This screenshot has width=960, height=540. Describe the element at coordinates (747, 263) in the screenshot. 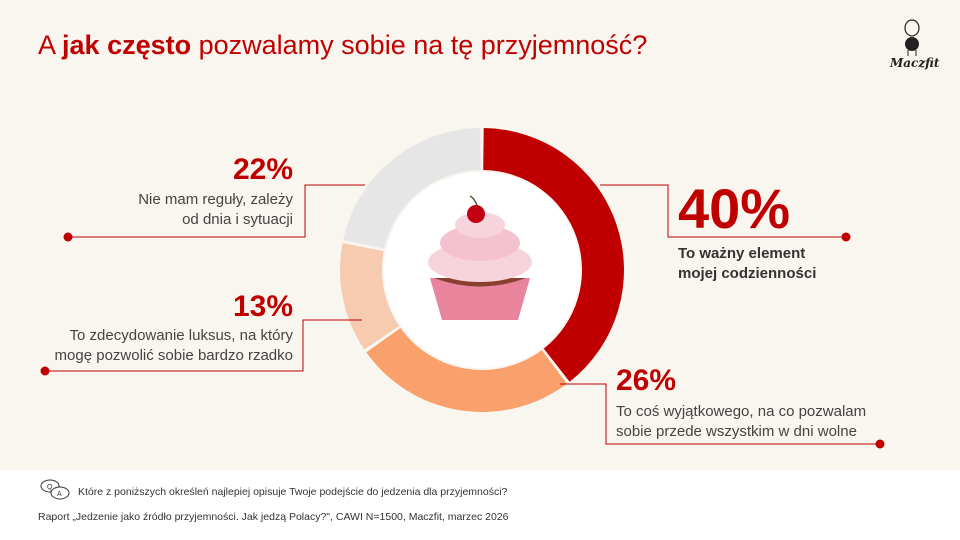

I see `label-40: To ważny element mojej codzienności` at that location.